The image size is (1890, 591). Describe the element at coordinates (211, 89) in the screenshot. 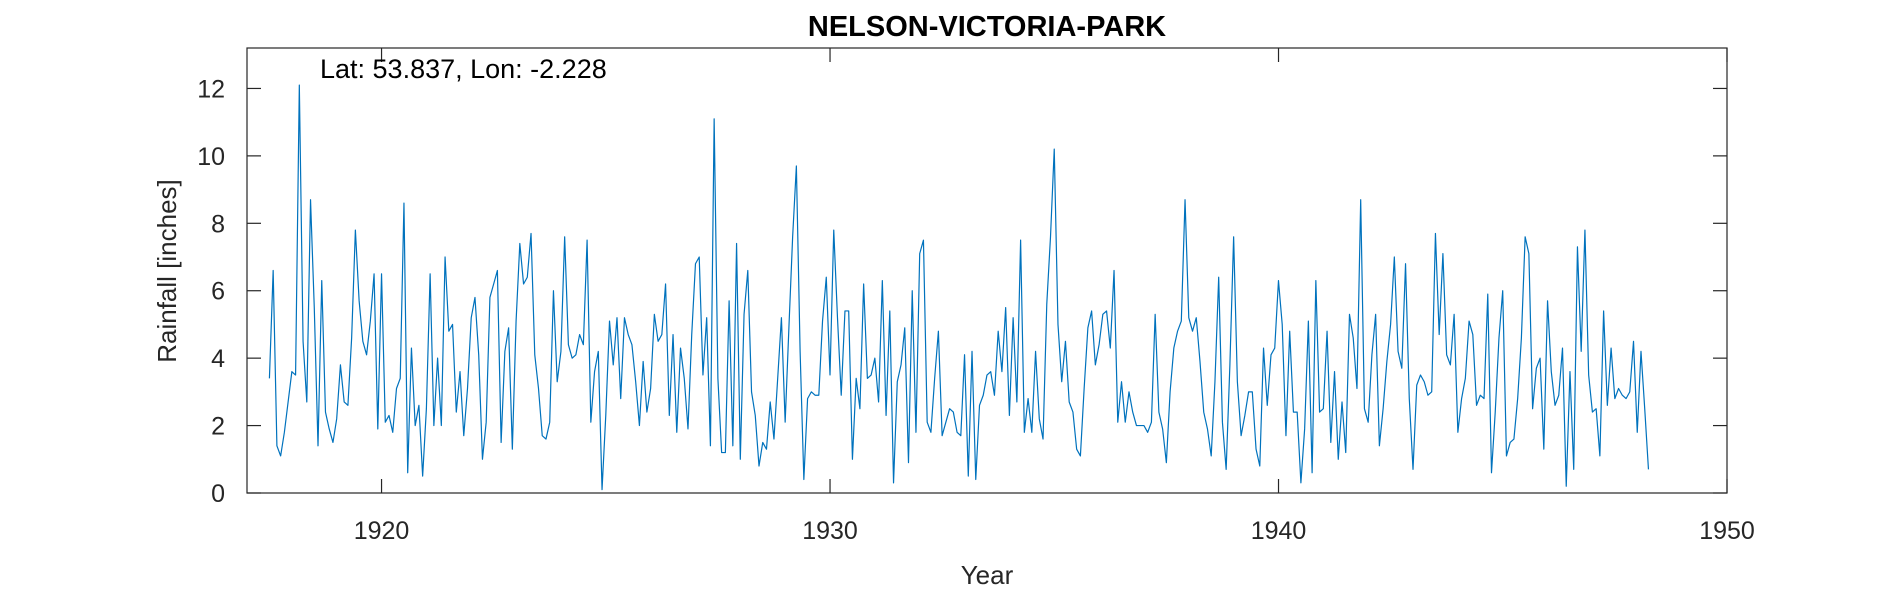

I see `y-tick-label: 12` at that location.